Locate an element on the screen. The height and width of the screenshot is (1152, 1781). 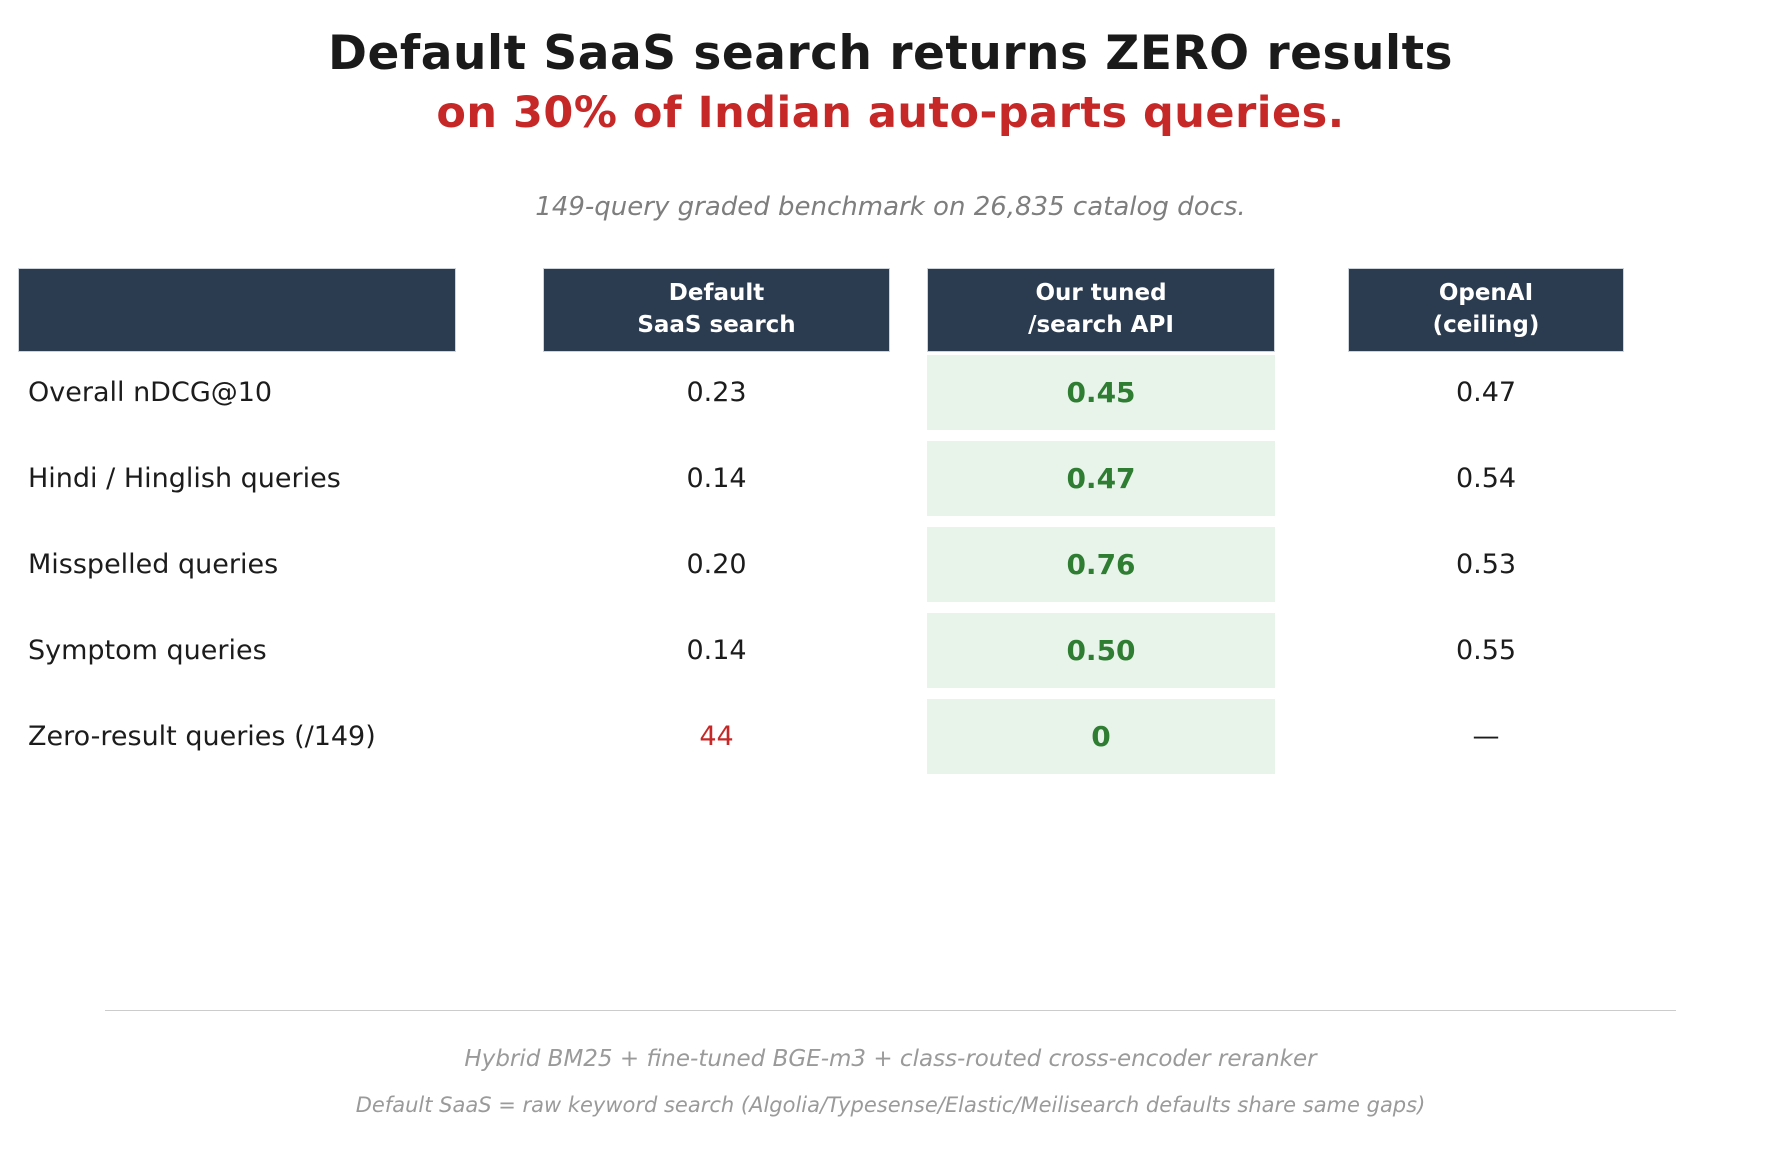
cell-openai-value: — is located at coordinates (1486, 736).